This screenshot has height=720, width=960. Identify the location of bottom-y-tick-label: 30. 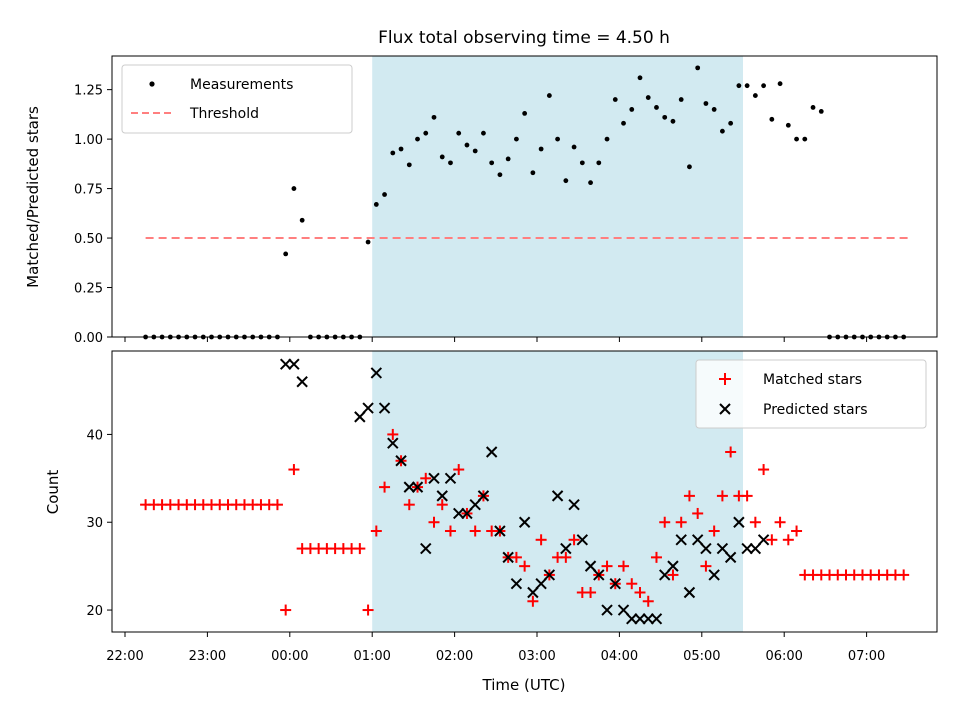
(94, 523).